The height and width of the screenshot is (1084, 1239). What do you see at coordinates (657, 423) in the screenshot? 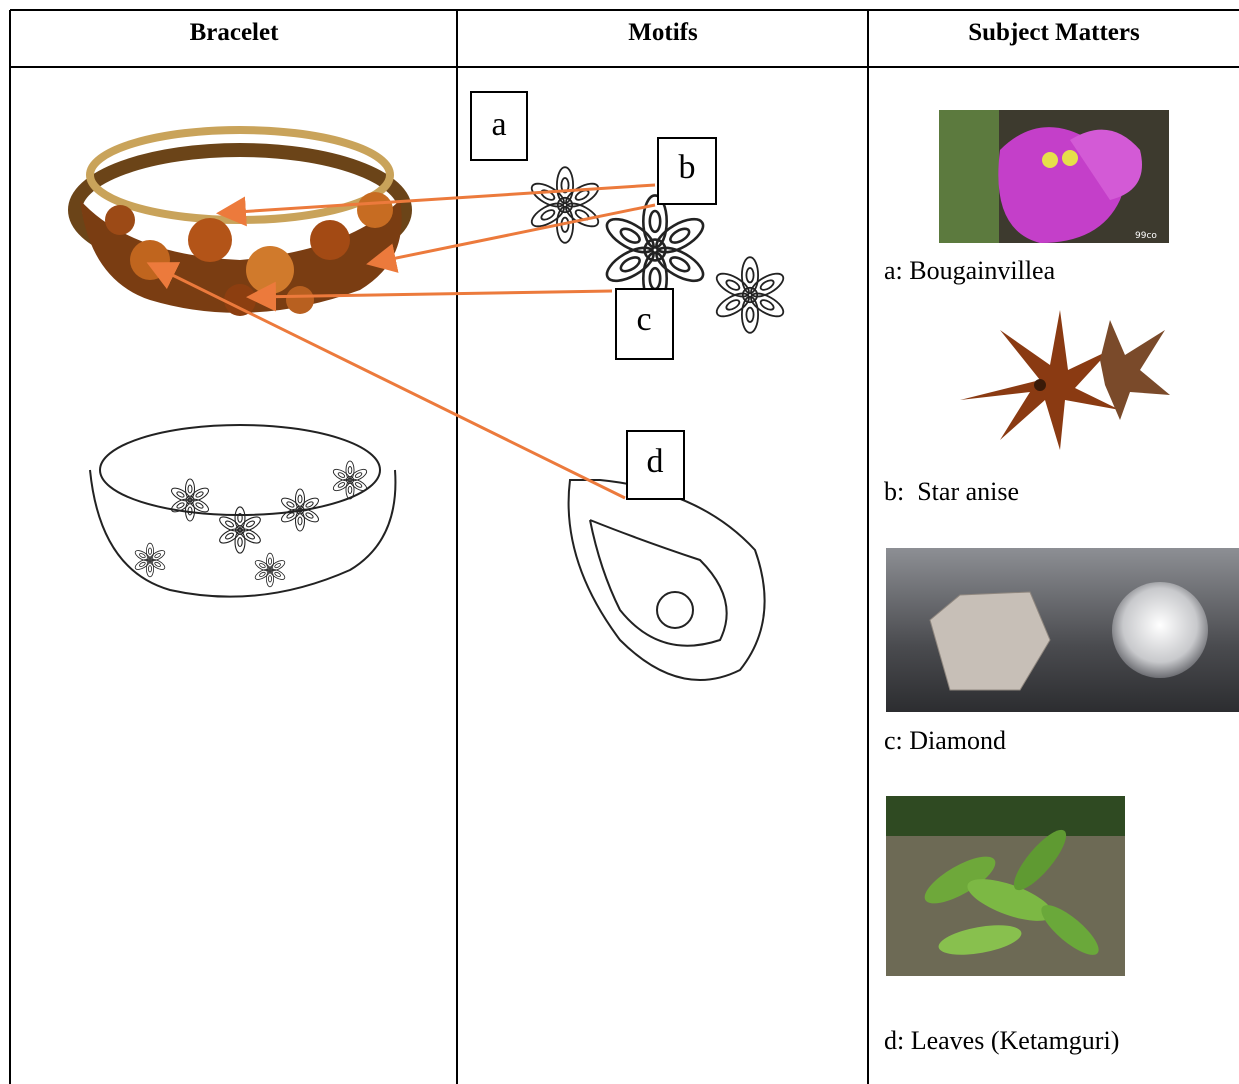
I see `motif-drawing` at bounding box center [657, 423].